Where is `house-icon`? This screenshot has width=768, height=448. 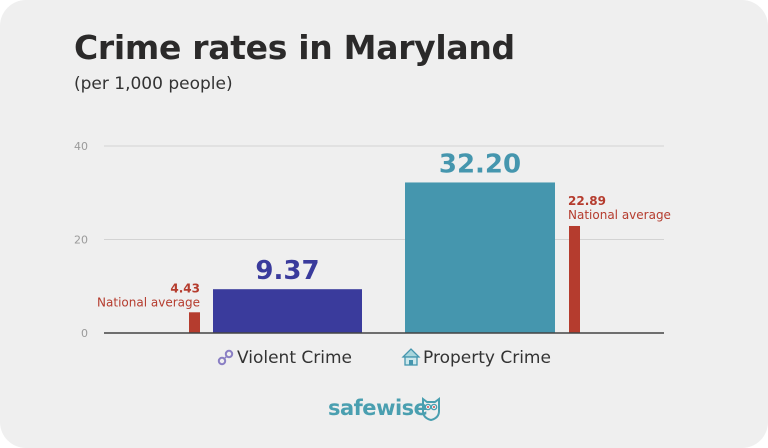
house-icon is located at coordinates (411, 357).